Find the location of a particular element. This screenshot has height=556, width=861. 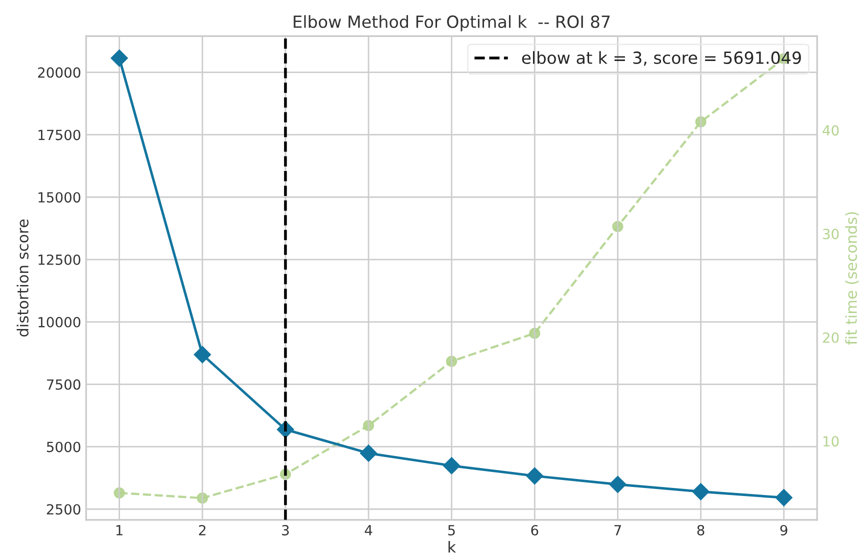

y-tick-label: 7500 is located at coordinates (63, 384).